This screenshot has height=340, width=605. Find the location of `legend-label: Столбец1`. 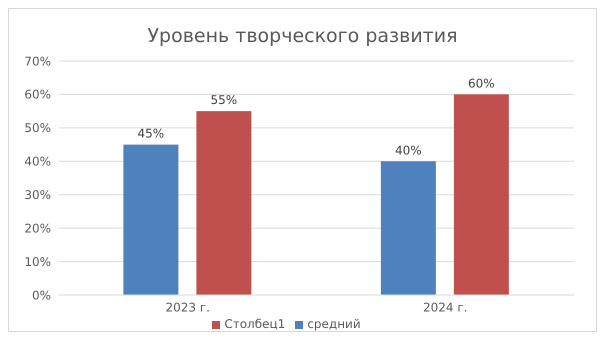

legend-label: Столбец1 is located at coordinates (255, 324).